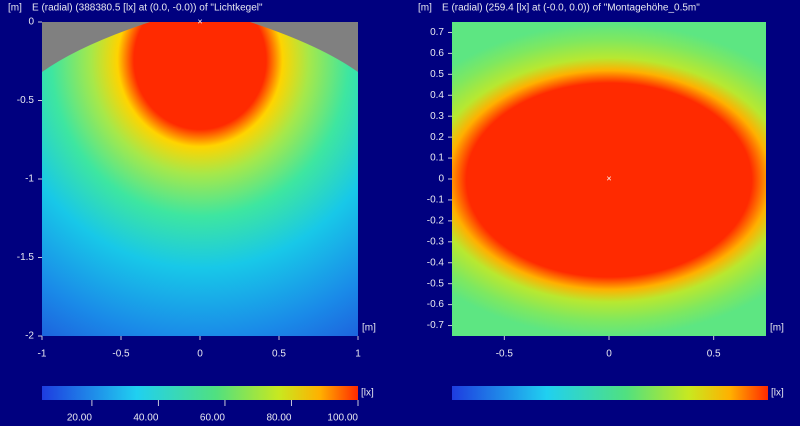 The height and width of the screenshot is (426, 800). I want to click on y-tick-label: 0.3, so click(437, 116).